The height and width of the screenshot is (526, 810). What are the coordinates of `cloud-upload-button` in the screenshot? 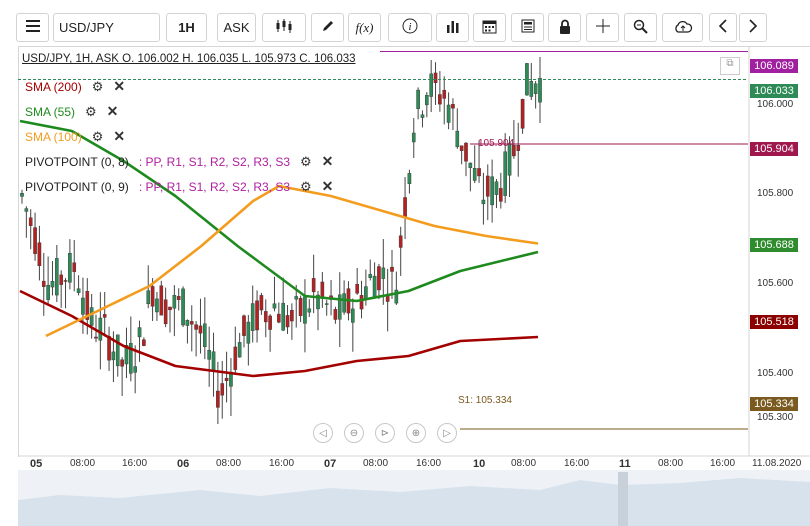 It's located at (682, 27).